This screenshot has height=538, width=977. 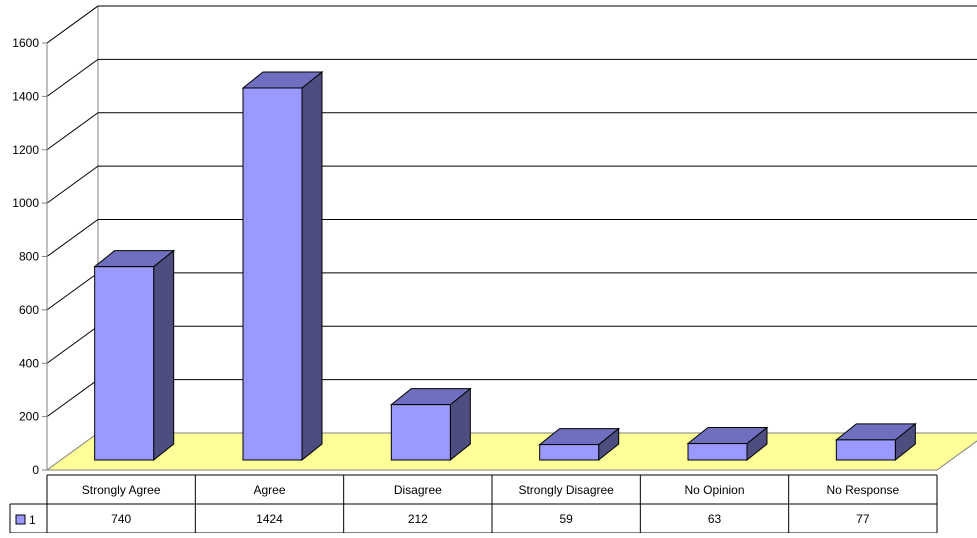 I want to click on category-label: No Opinion, so click(x=714, y=490).